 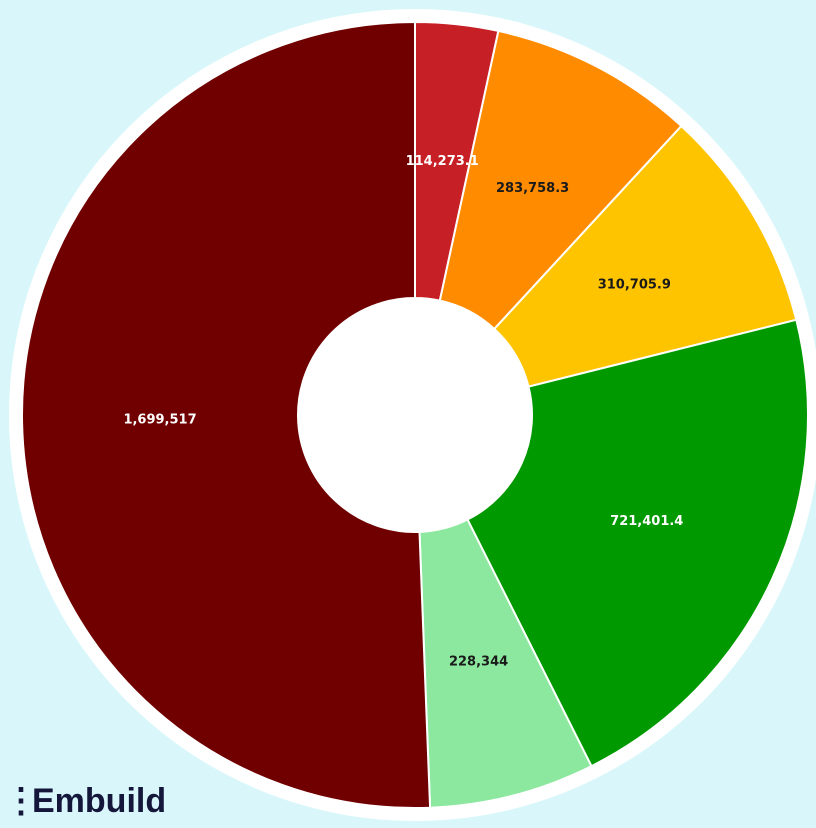 What do you see at coordinates (442, 161) in the screenshot?
I see `data-label: 114,273.1` at bounding box center [442, 161].